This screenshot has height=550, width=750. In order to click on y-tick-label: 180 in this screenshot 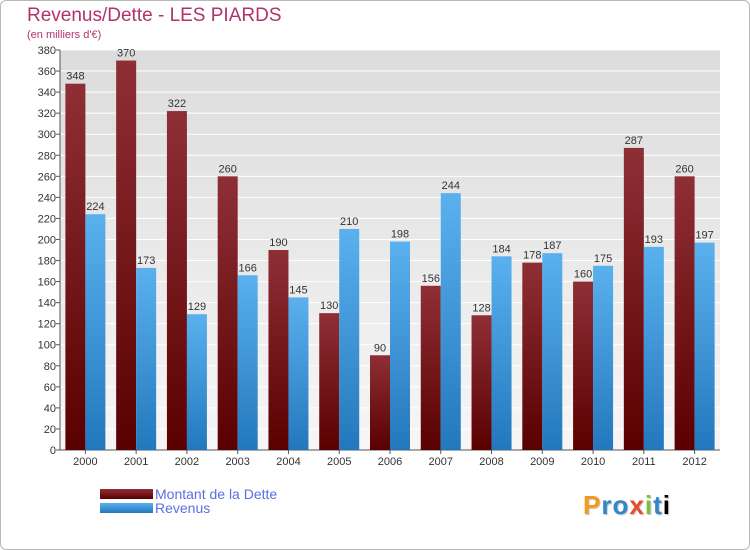, I will do `click(47, 262)`.